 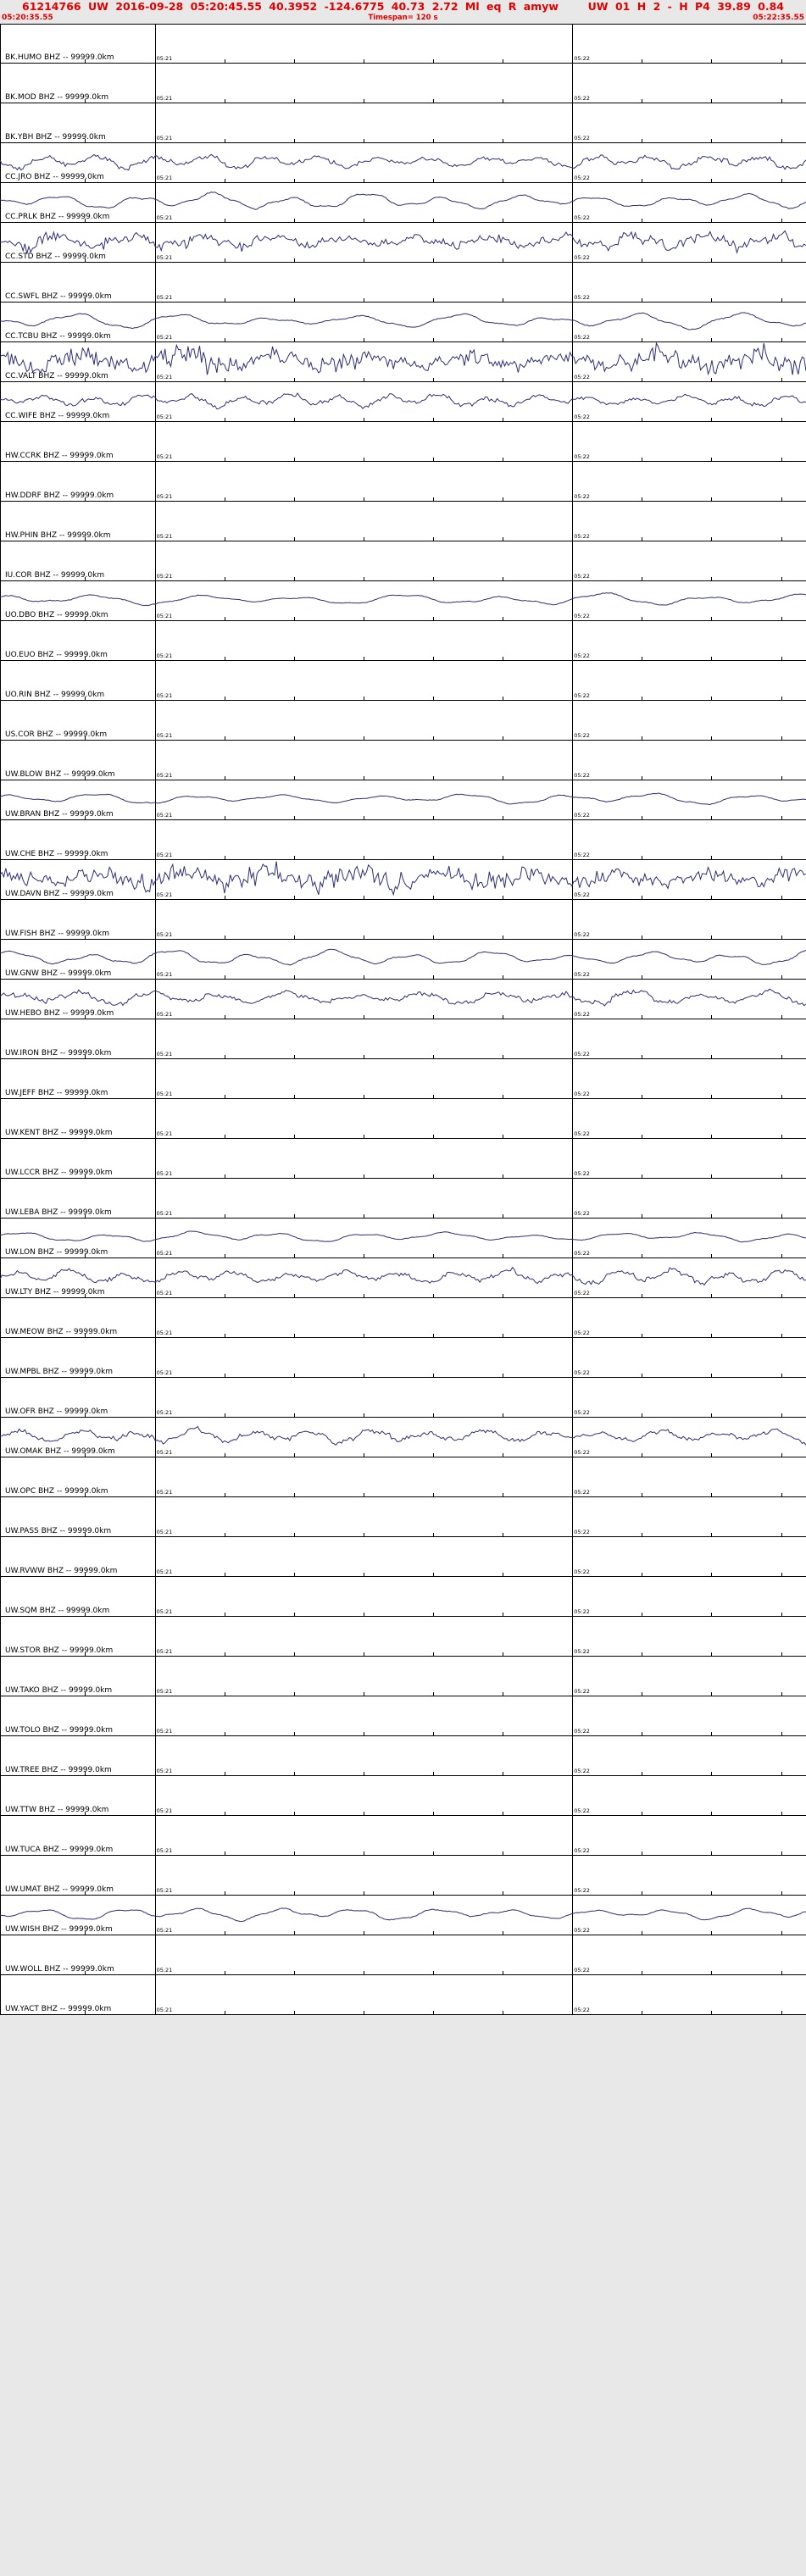 I want to click on trace-row: 05:21 05:22 UW.JEFF BHZ -- 99999.0km, so click(x=403, y=1079).